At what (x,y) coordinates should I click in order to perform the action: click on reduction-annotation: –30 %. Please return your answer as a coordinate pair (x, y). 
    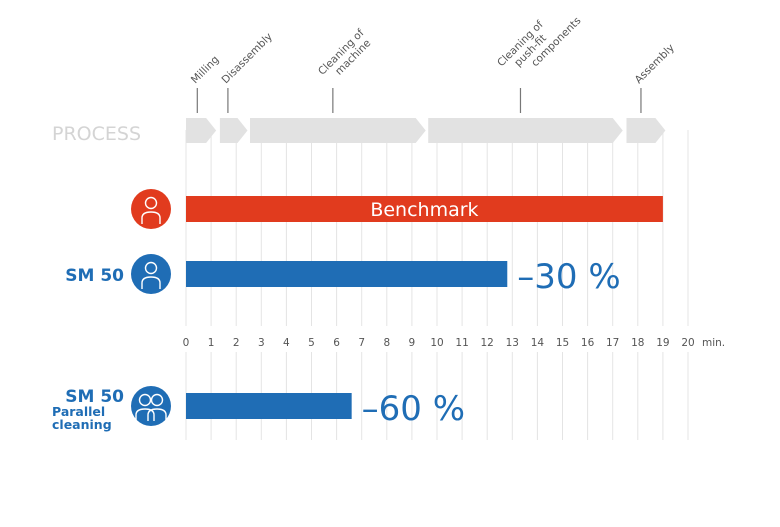
    Looking at the image, I should click on (568, 277).